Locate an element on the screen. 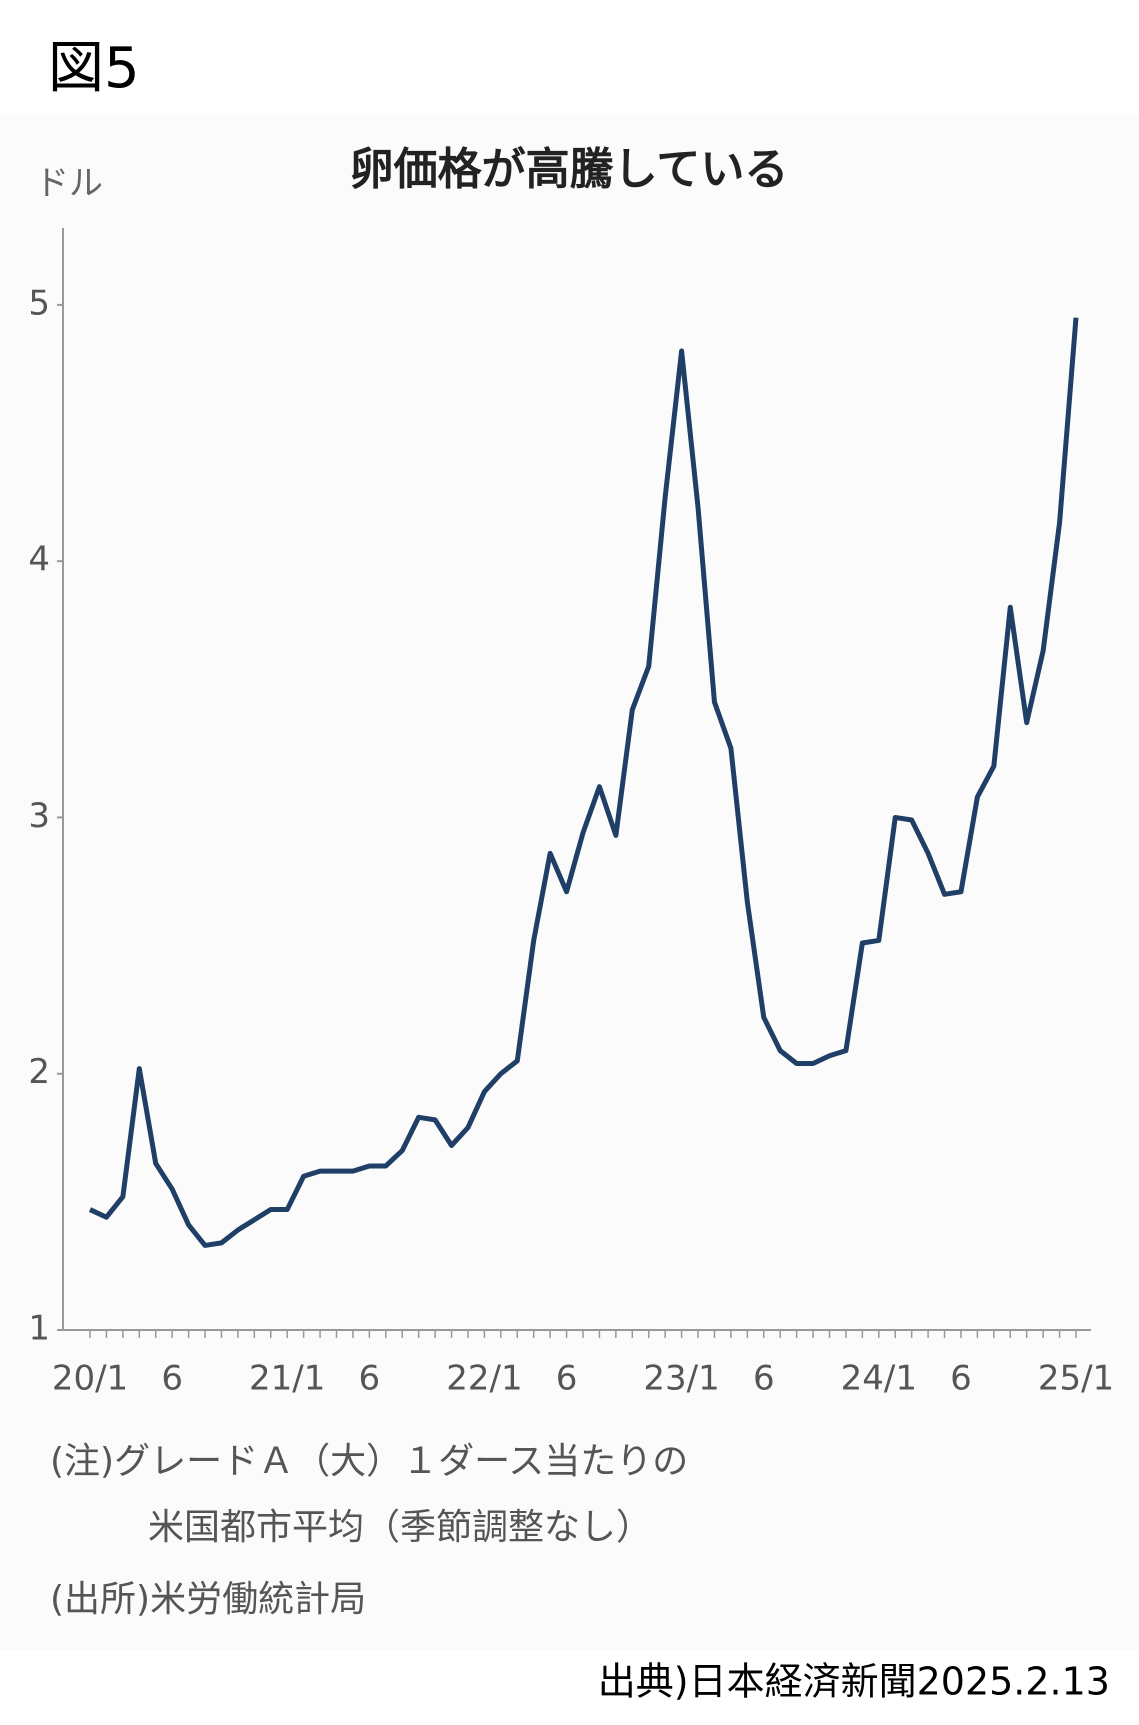 The width and height of the screenshot is (1139, 1725). y-tick-label: 4 is located at coordinates (39, 560).